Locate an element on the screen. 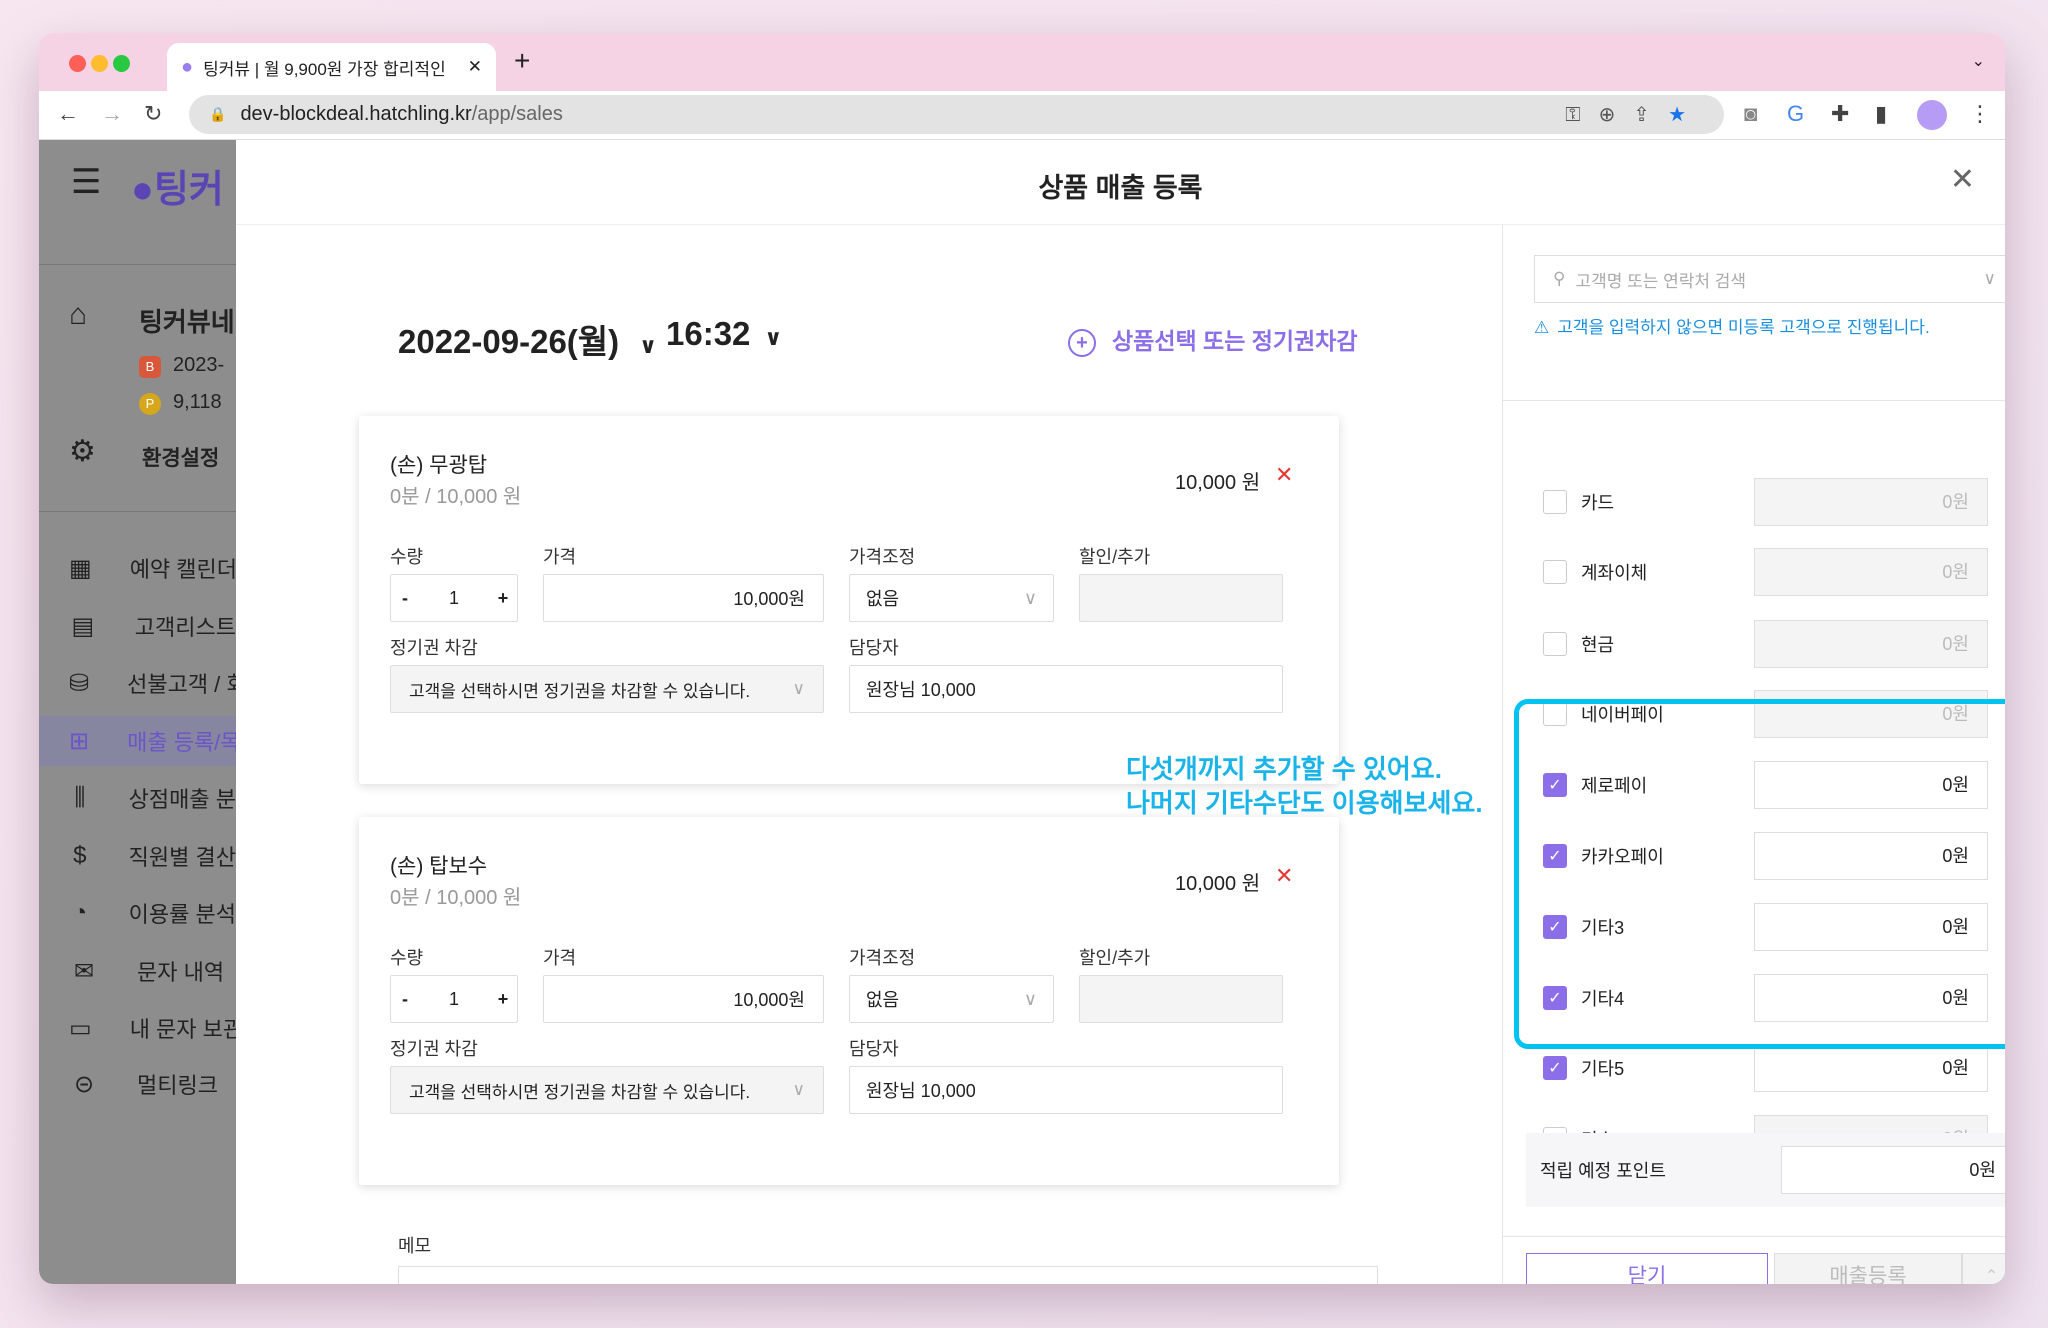  maximize-window-button is located at coordinates (121, 63).